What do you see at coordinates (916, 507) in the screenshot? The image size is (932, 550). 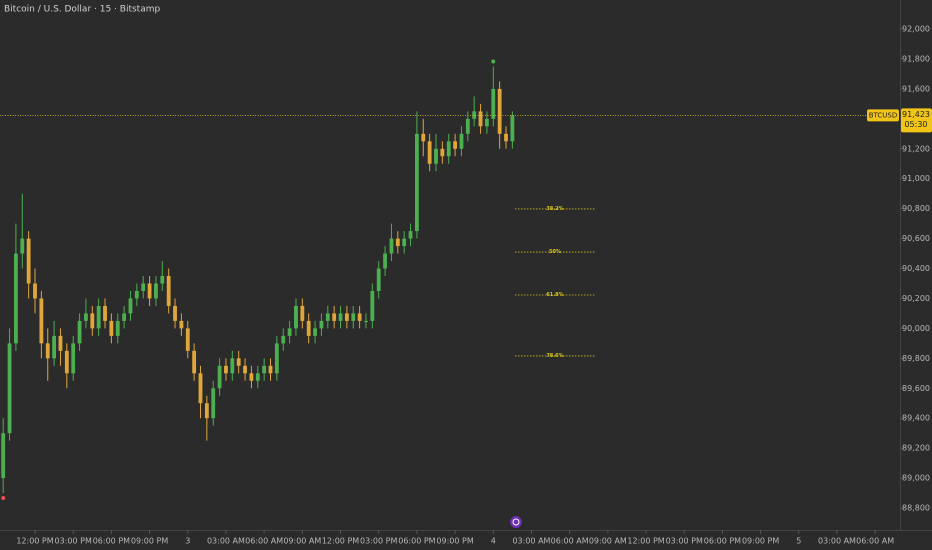 I see `y-tick-label: 88,800` at bounding box center [916, 507].